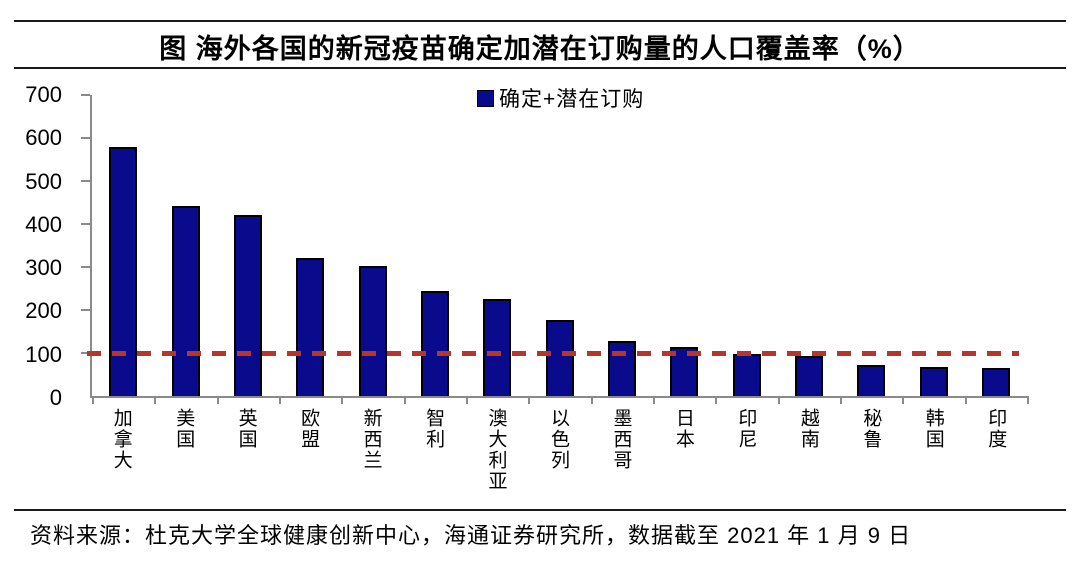 The width and height of the screenshot is (1080, 576). I want to click on y-axis-labels: 0 100 200 300 400 500 600 700, so click(31, 246).